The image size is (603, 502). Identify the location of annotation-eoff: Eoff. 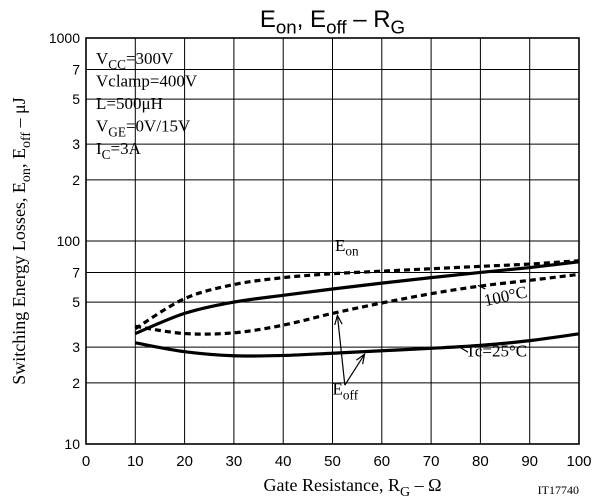
(346, 391).